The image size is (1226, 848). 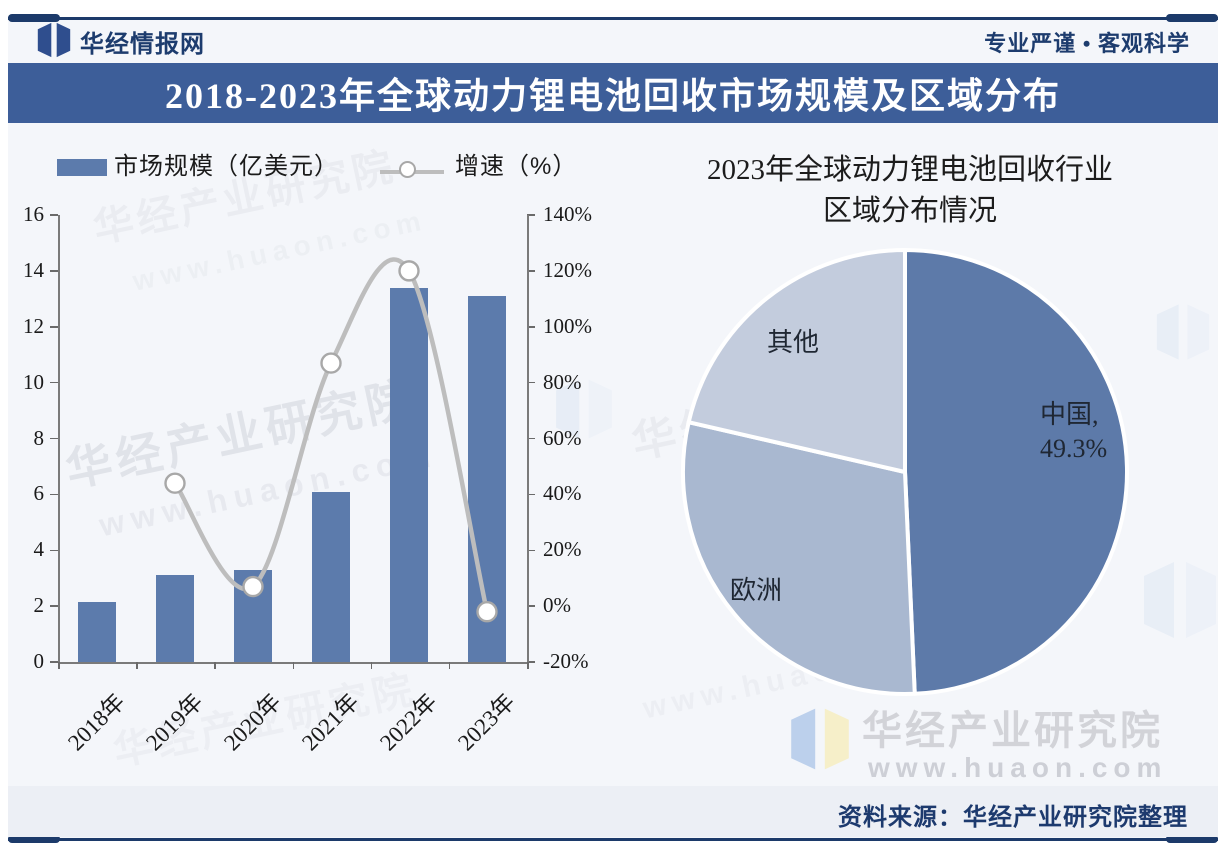 What do you see at coordinates (97, 631) in the screenshot?
I see `bar-2018年` at bounding box center [97, 631].